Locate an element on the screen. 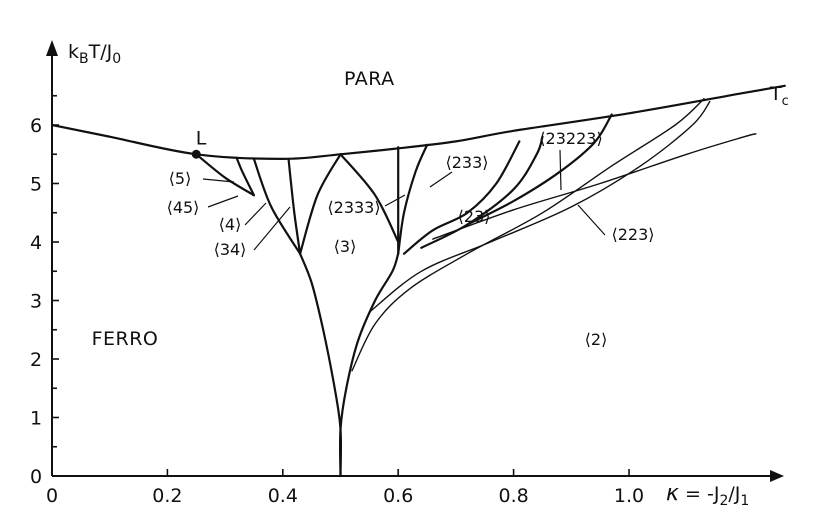 The image size is (824, 525). lifshitz-label: L is located at coordinates (201, 138).